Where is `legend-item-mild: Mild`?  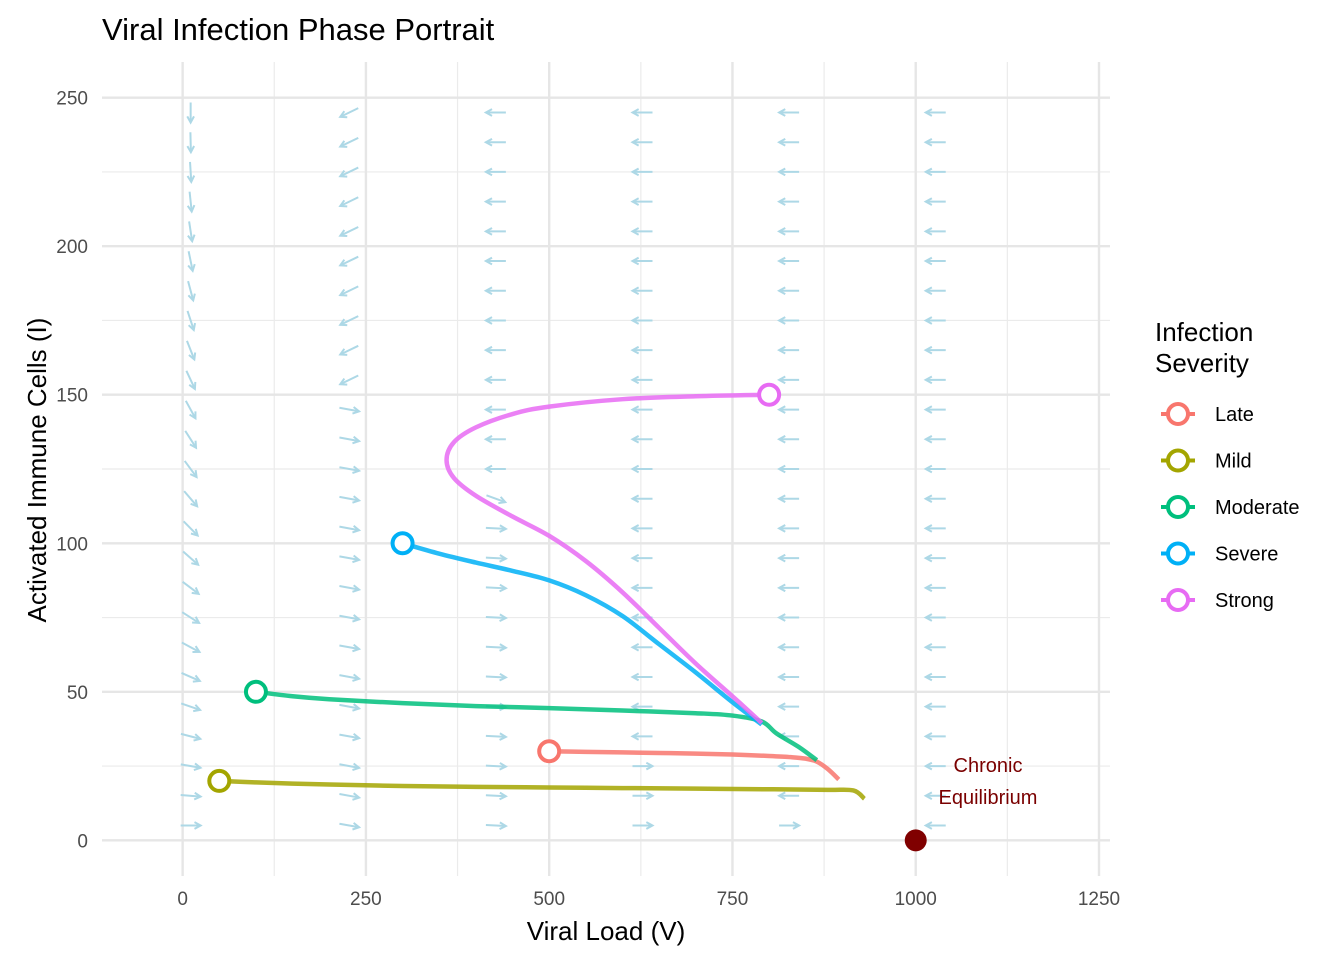
legend-item-mild: Mild is located at coordinates (1206, 460).